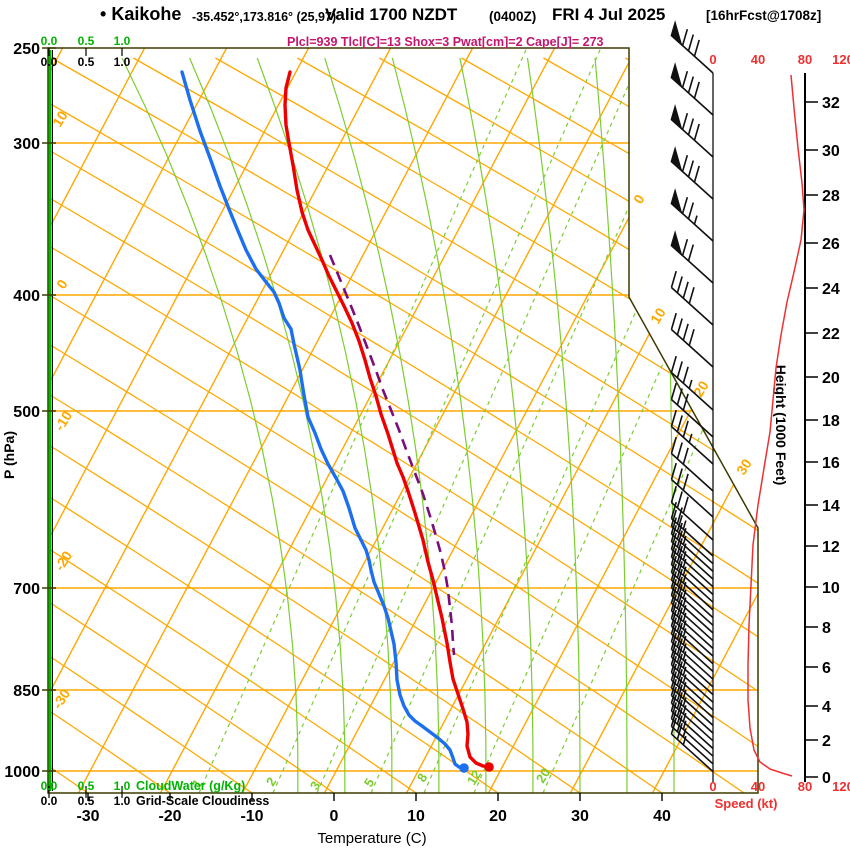 The width and height of the screenshot is (850, 860). Describe the element at coordinates (26, 589) in the screenshot. I see `pressure-tick-label: 700` at that location.